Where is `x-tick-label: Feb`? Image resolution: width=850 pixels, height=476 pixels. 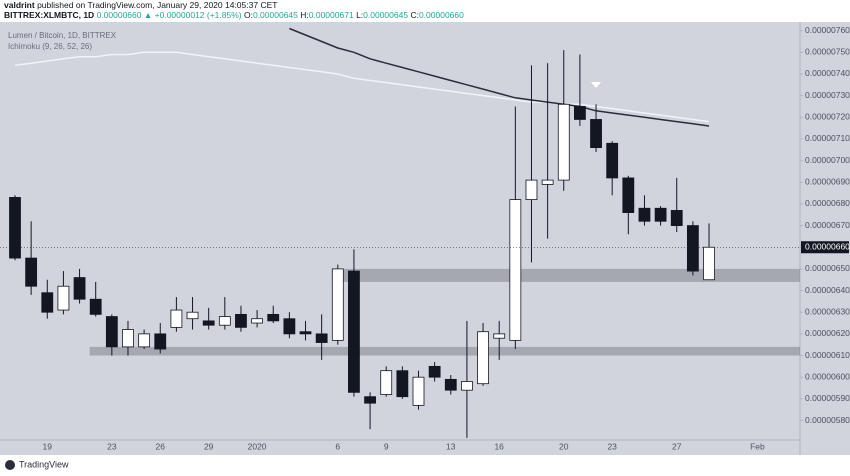
x-tick-label: Feb is located at coordinates (757, 446).